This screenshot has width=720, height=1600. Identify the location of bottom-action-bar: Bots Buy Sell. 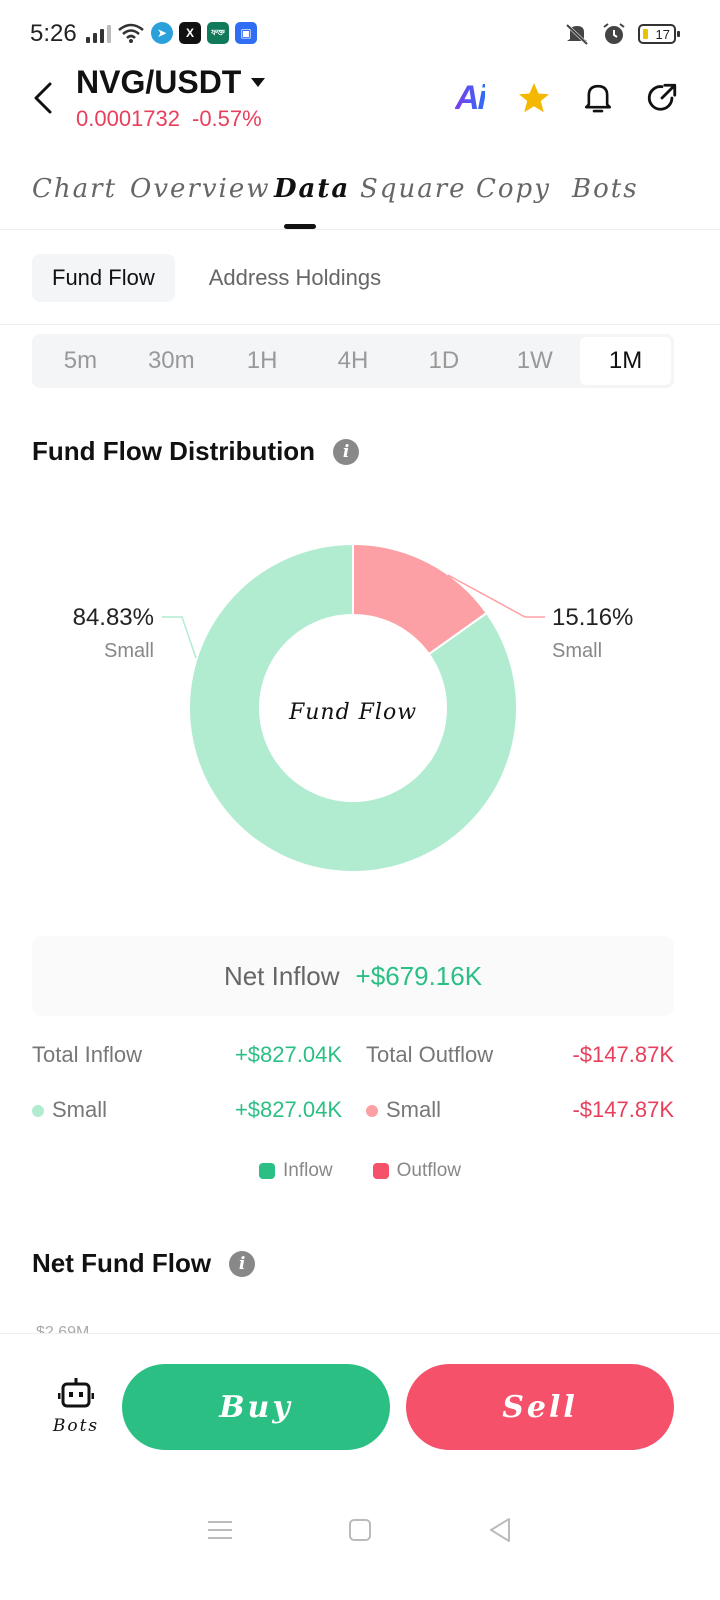
(360, 1408).